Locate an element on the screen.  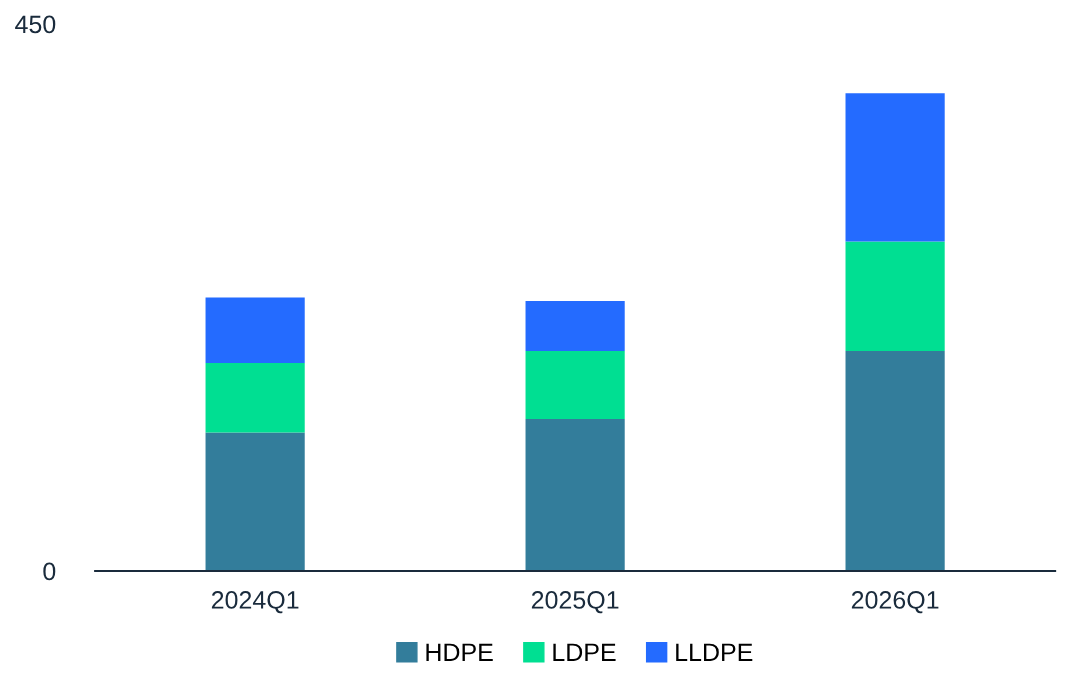
x-tick-label: 2024Q1 is located at coordinates (255, 602).